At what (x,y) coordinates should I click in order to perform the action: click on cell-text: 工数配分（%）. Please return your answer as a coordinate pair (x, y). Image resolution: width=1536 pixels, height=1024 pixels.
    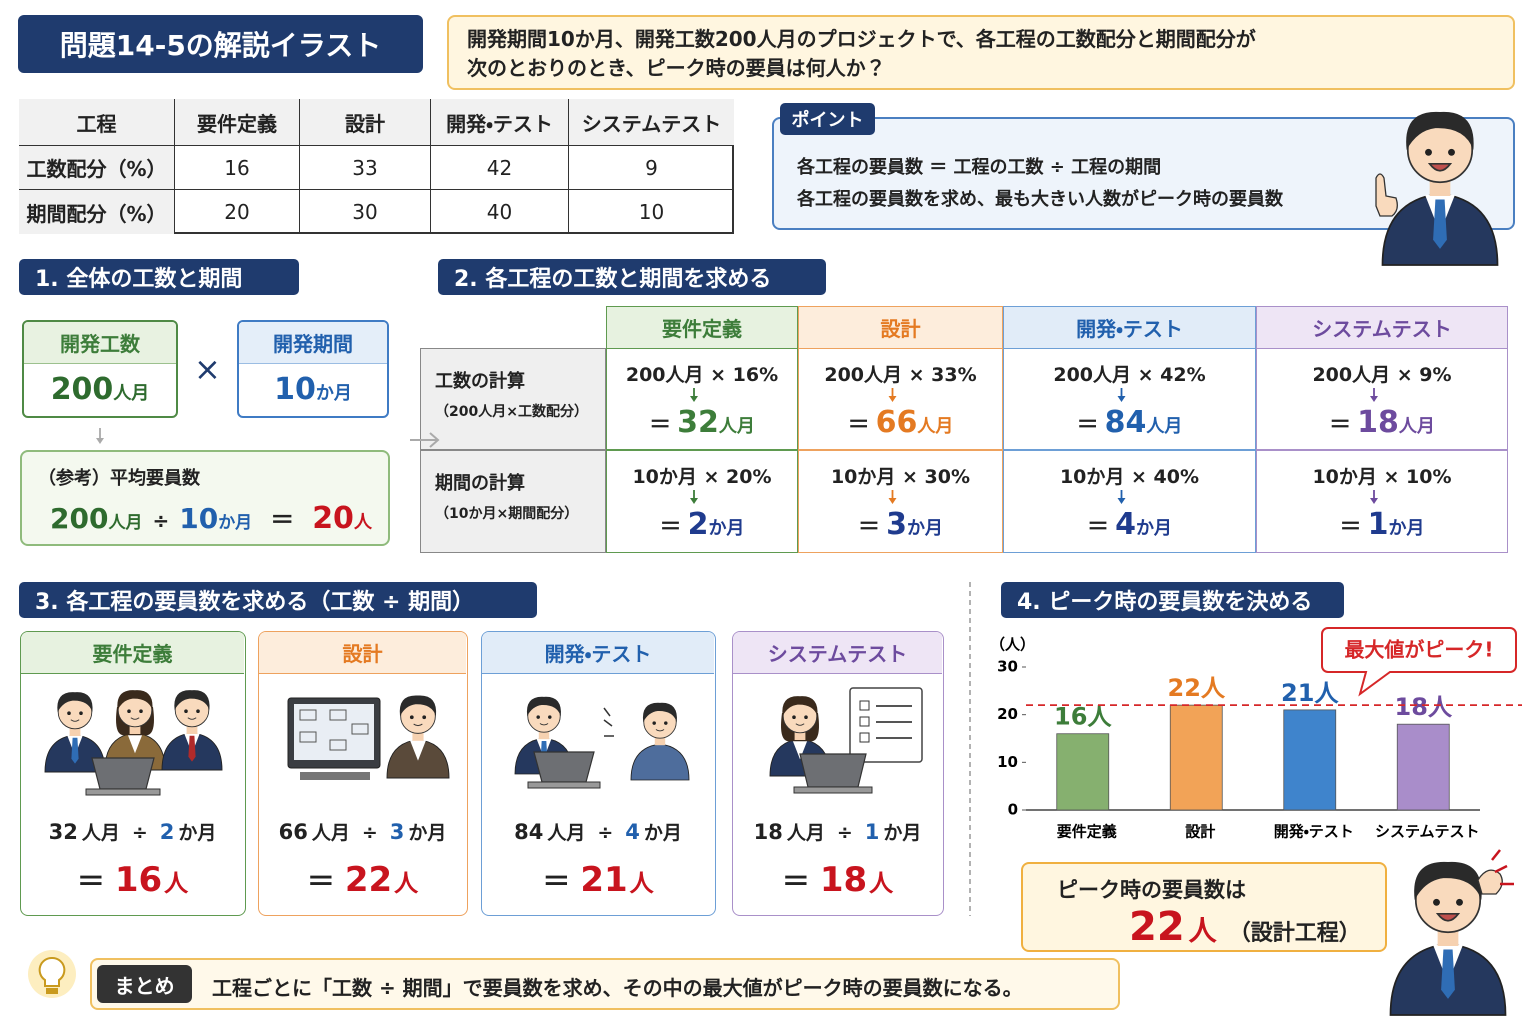
    Looking at the image, I should click on (96, 169).